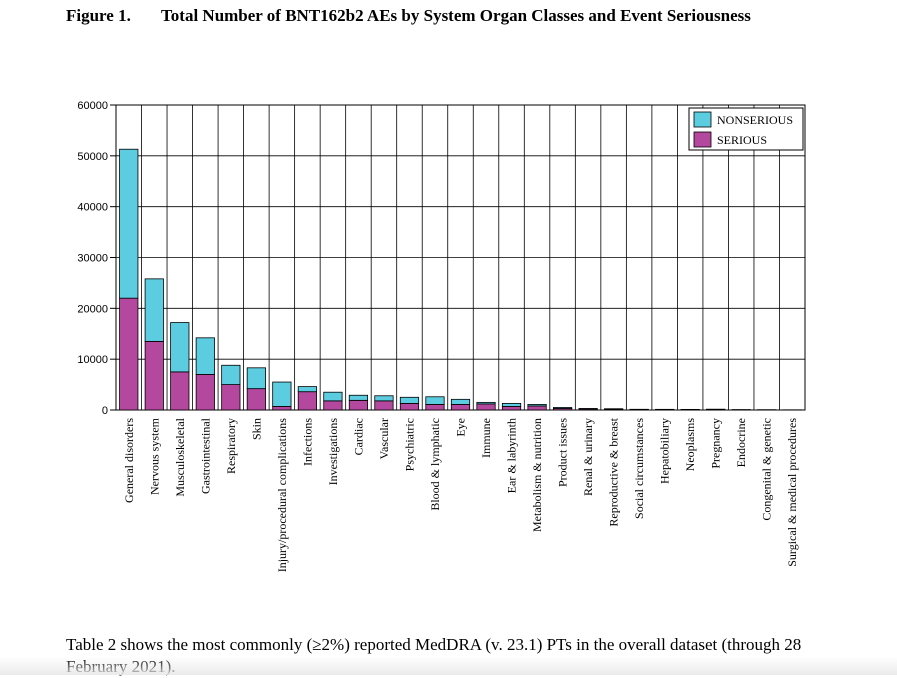  What do you see at coordinates (742, 140) in the screenshot?
I see `legend-label: SERIOUS` at bounding box center [742, 140].